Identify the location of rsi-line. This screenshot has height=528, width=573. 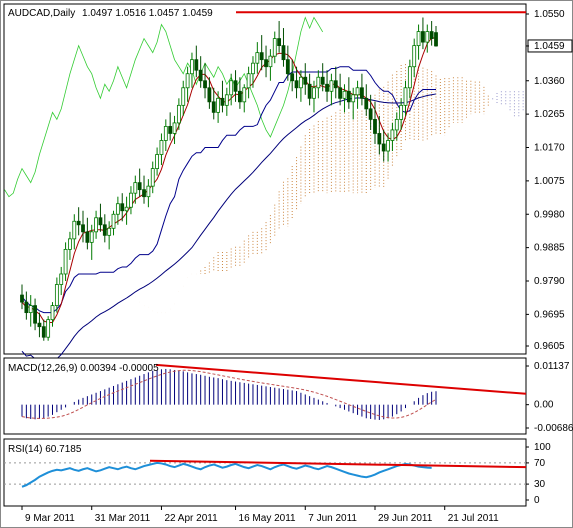
(265, 473).